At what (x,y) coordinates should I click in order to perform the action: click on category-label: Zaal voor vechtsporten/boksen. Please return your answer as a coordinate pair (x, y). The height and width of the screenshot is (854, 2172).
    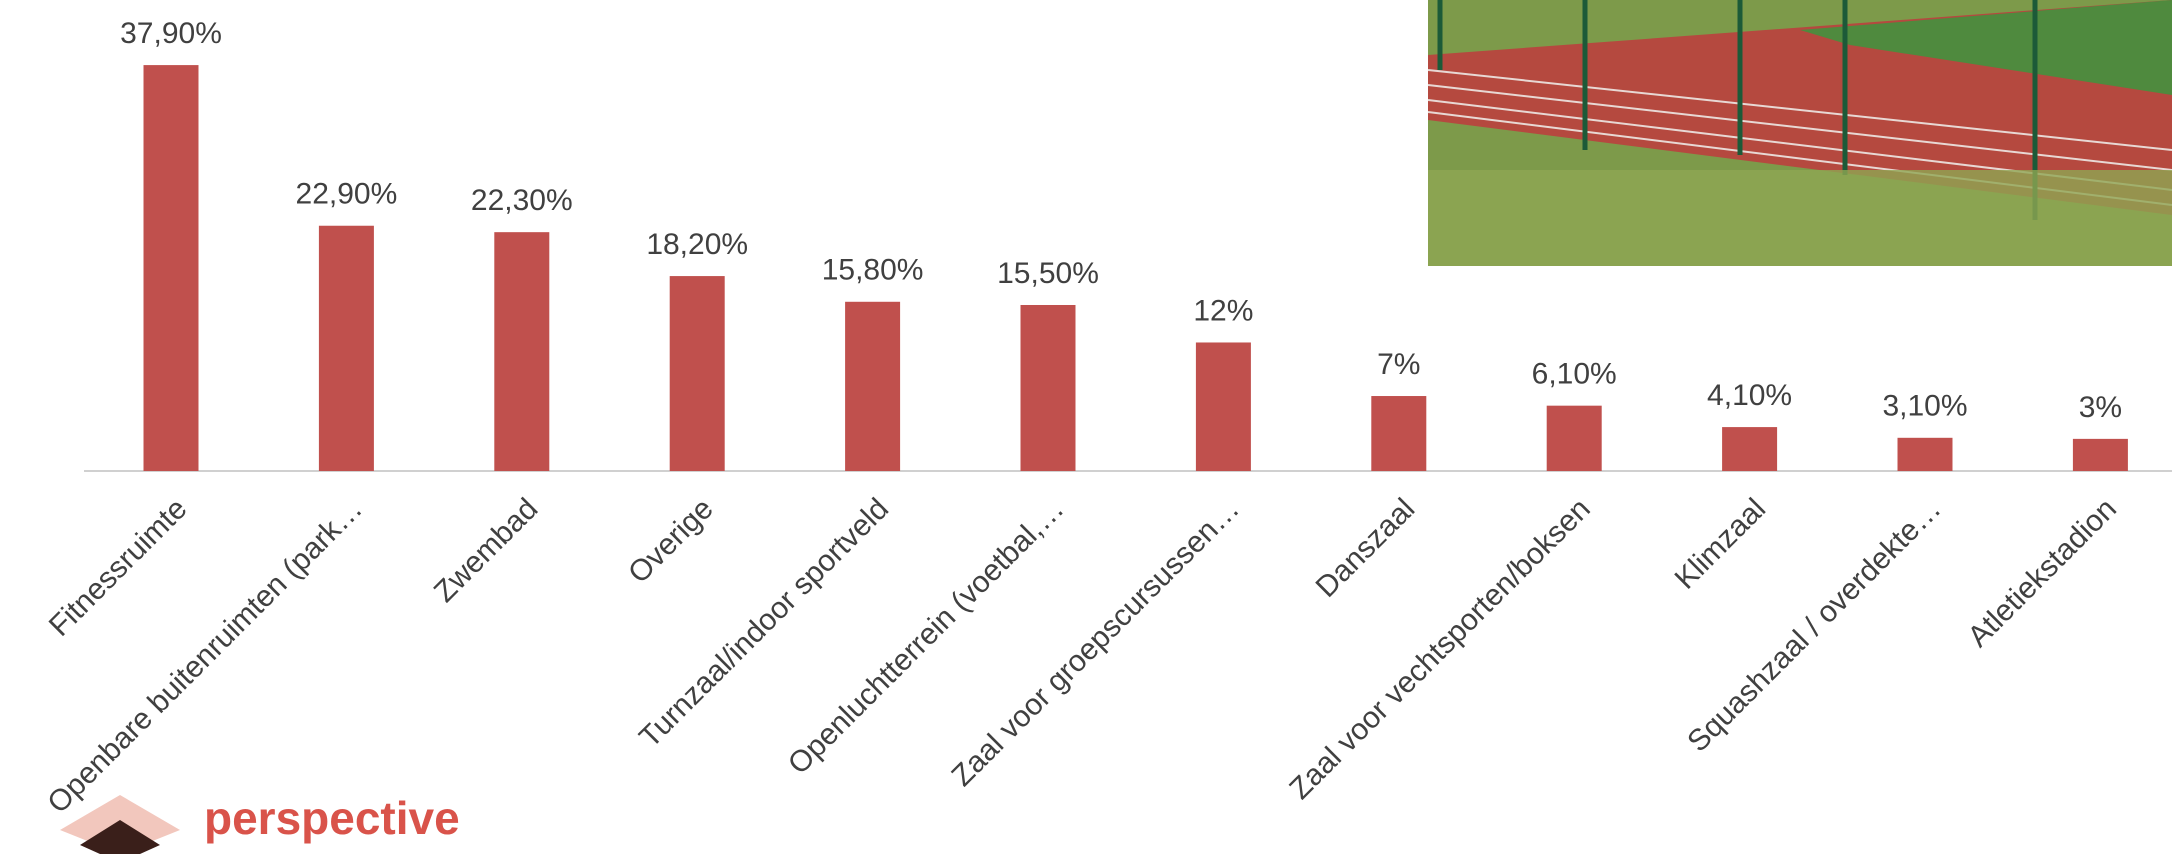
    Looking at the image, I should click on (1439, 648).